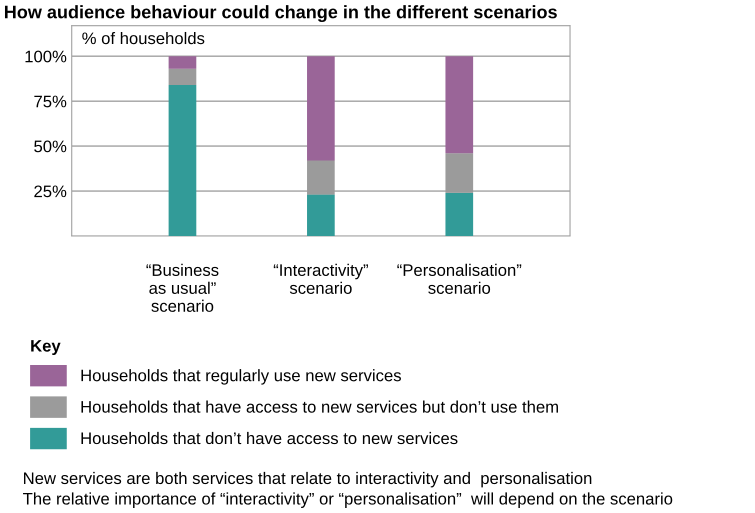  Describe the element at coordinates (319, 406) in the screenshot. I see `legend-label: Households that have access to new services but don’t use them` at that location.